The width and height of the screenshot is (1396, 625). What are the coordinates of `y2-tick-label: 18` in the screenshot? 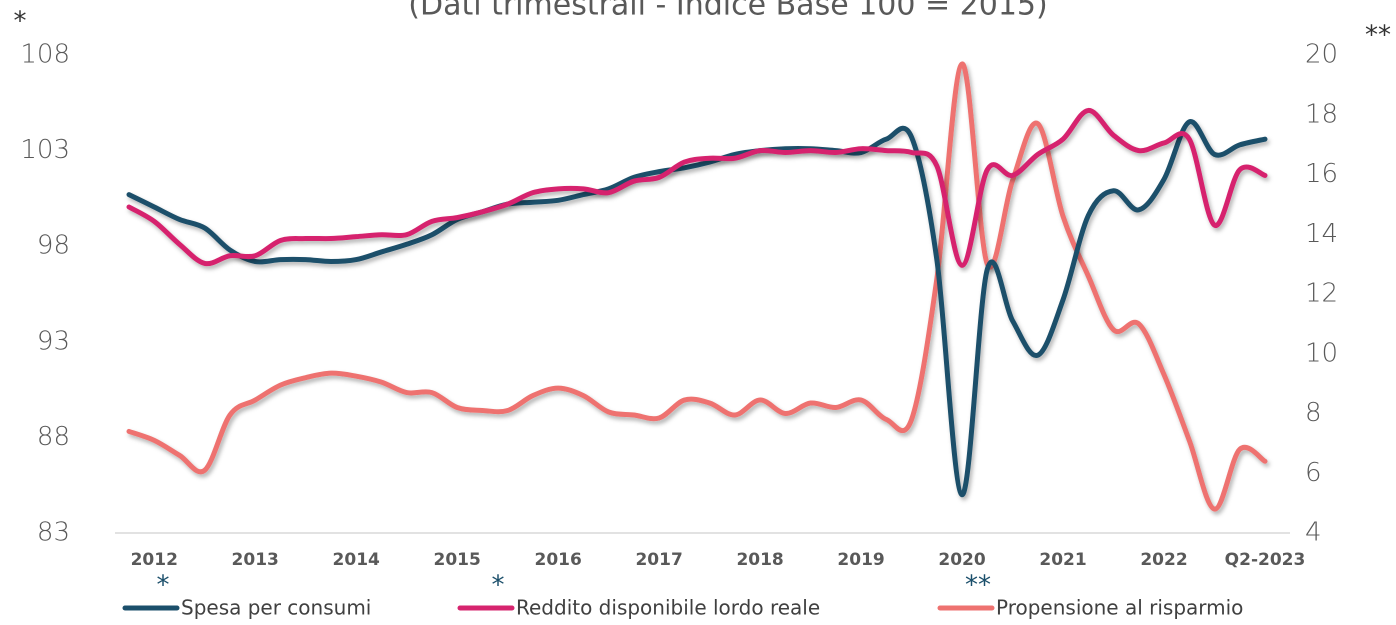 It's located at (1321, 114).